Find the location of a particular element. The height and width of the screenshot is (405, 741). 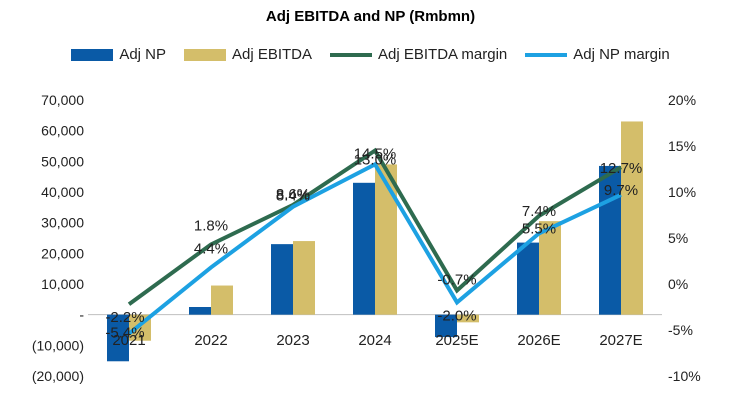

legend-item: Adj NP is located at coordinates (118, 54).